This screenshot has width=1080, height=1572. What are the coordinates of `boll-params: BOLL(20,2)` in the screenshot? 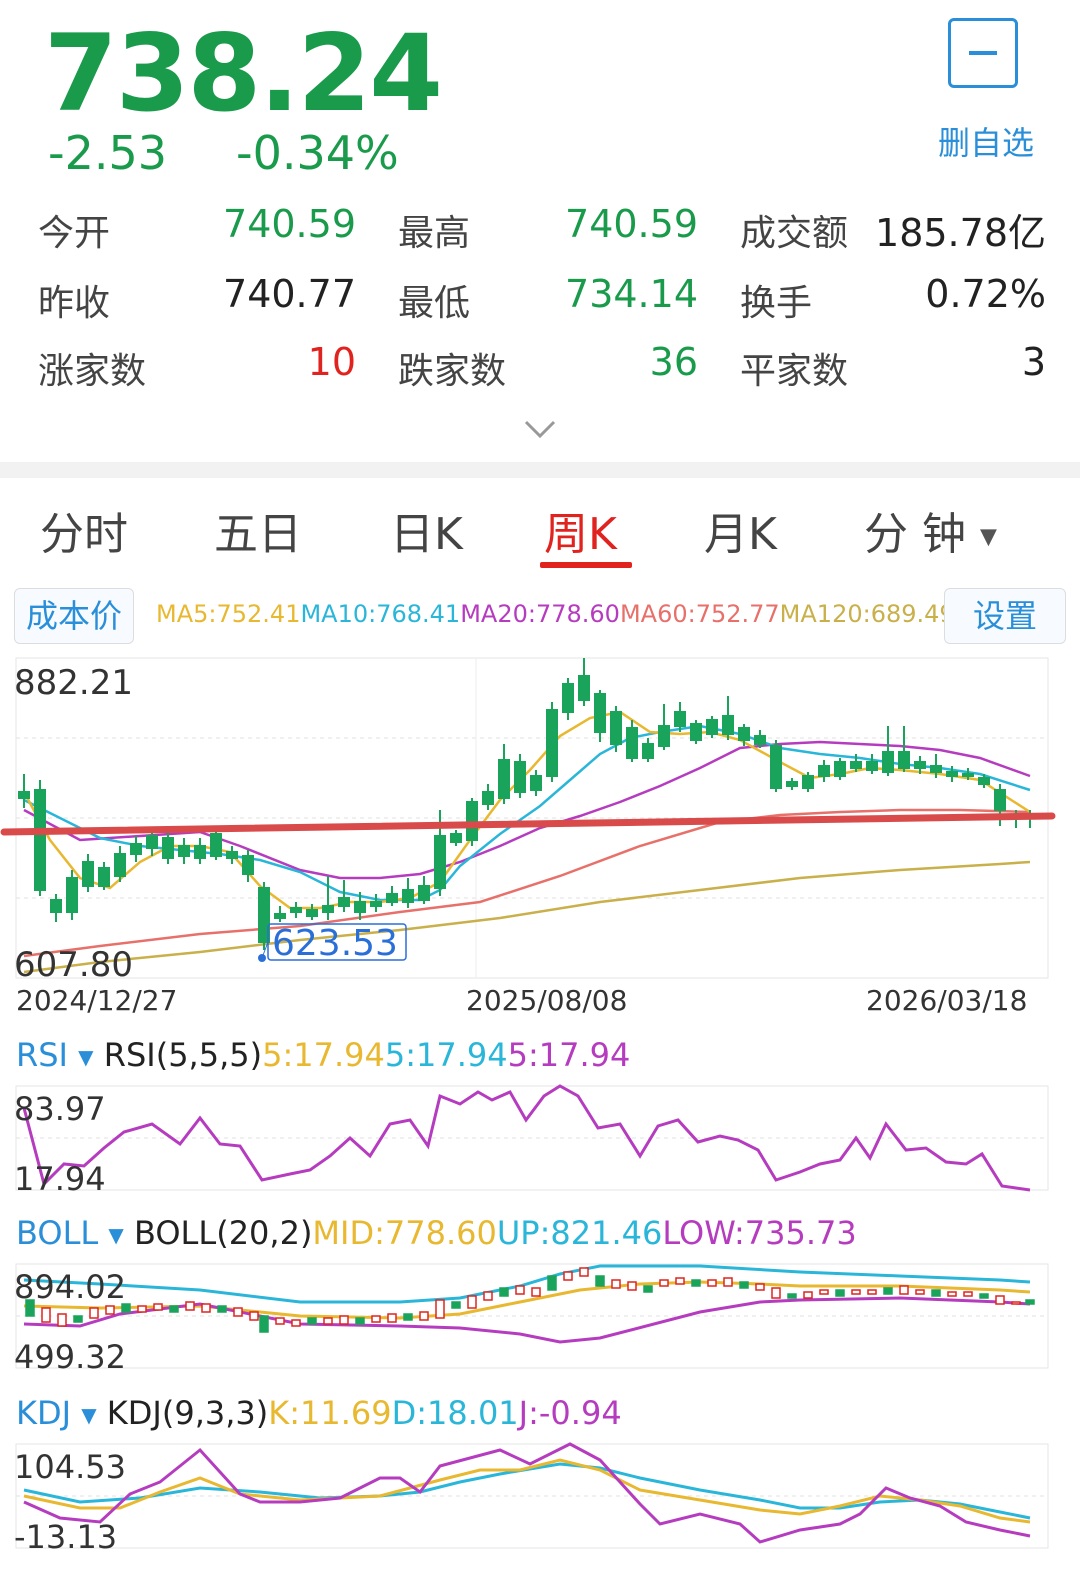 It's located at (223, 1233).